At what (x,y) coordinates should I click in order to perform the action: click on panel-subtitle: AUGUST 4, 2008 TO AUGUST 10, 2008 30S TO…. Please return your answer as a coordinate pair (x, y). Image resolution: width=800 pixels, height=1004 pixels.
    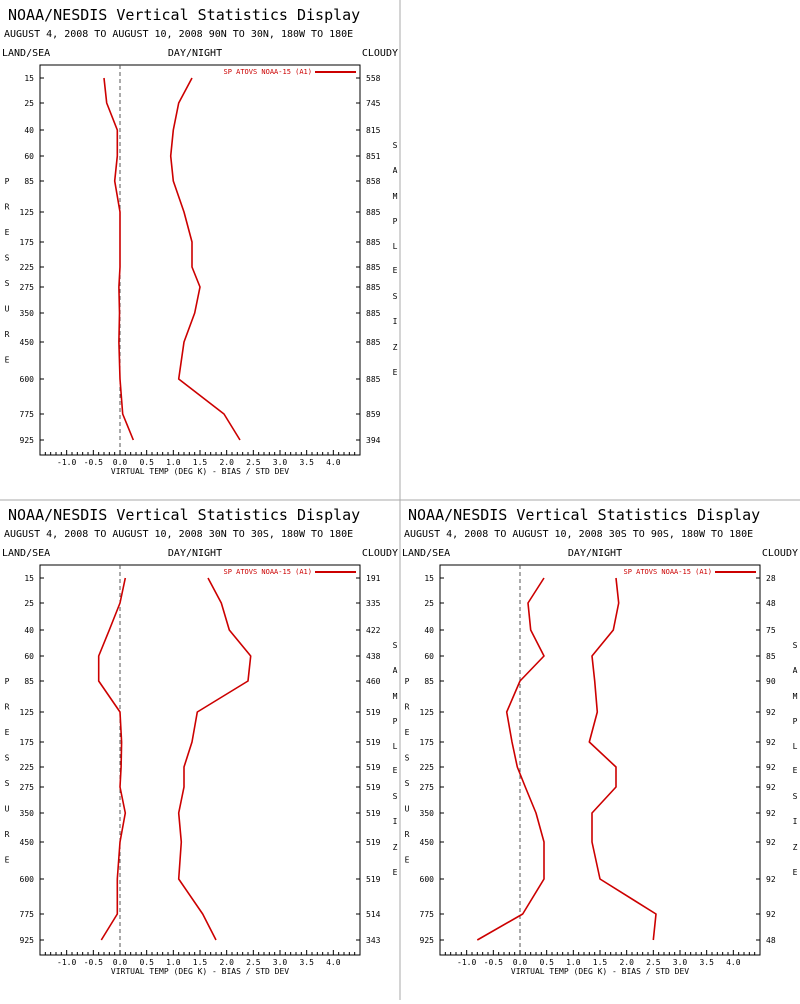
    Looking at the image, I should click on (578, 534).